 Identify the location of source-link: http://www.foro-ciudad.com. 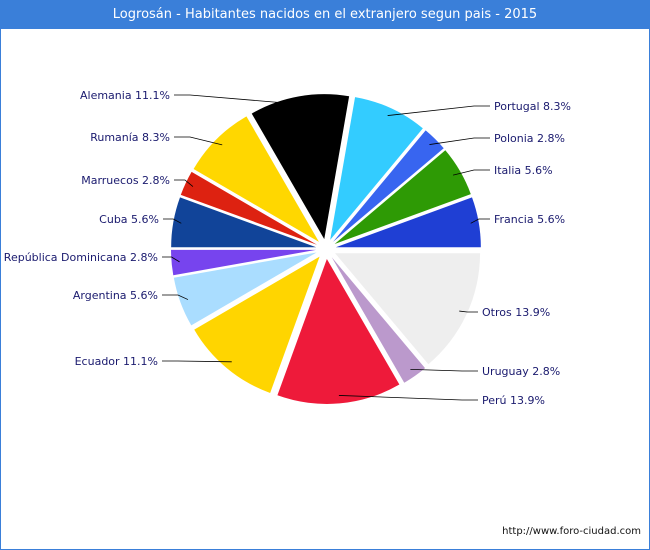
(571, 531).